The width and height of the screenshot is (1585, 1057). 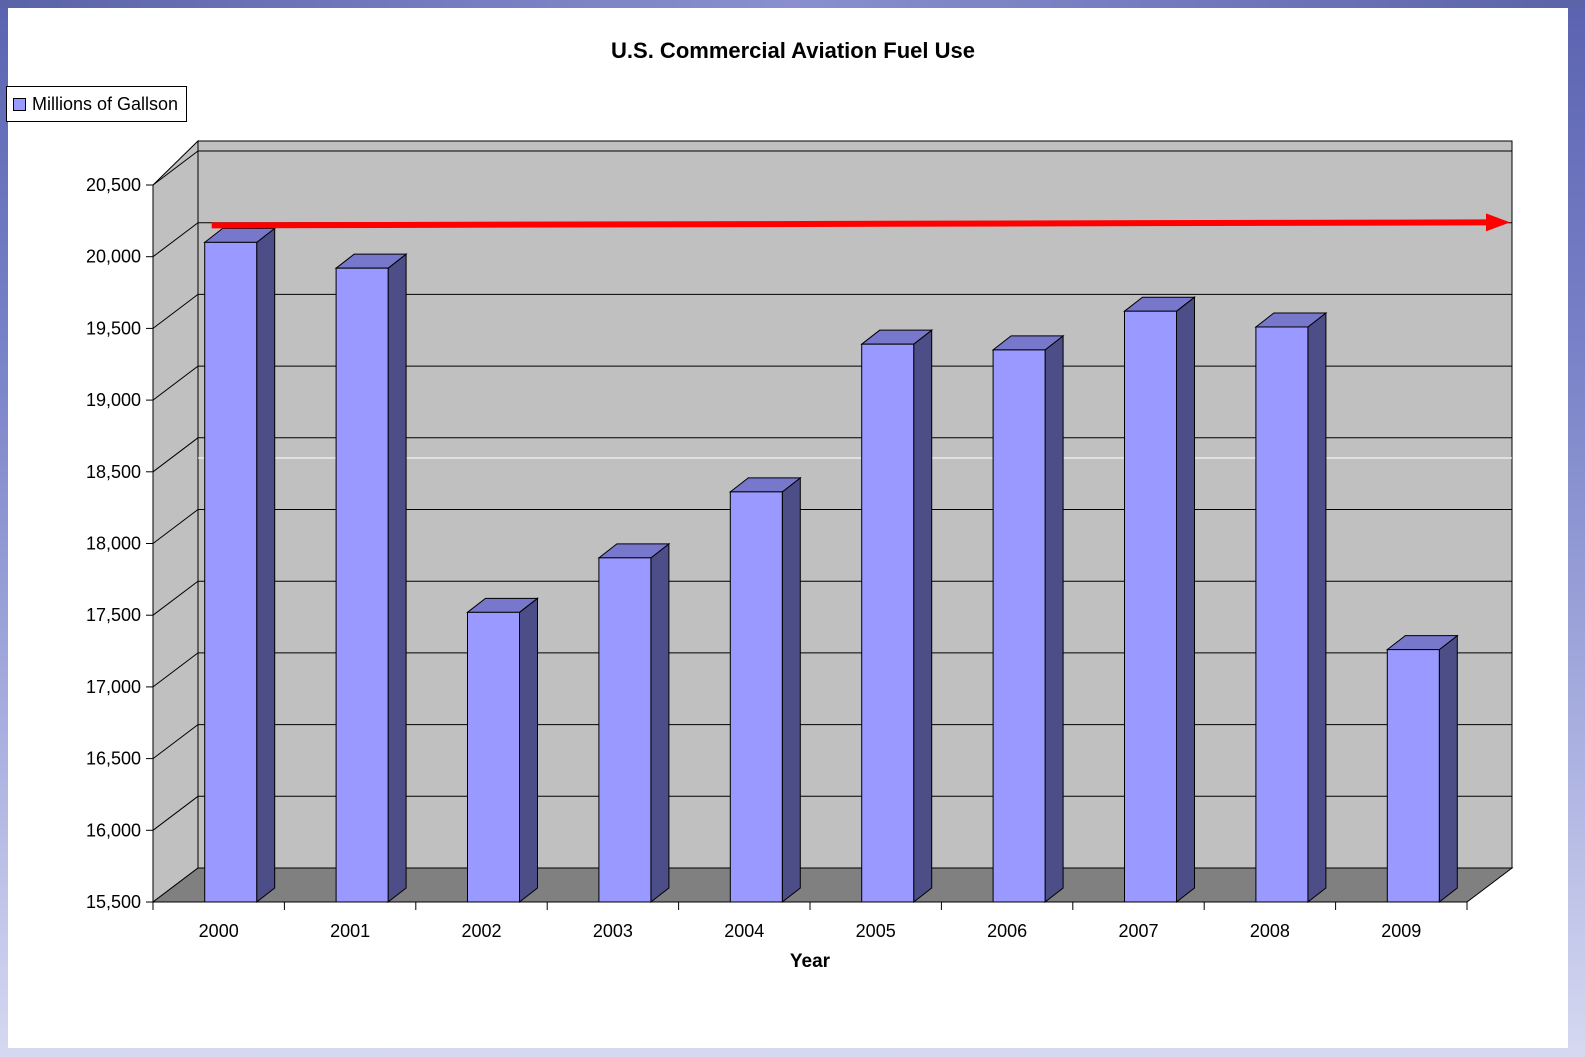 What do you see at coordinates (113, 400) in the screenshot?
I see `y-tick-label: 19,000` at bounding box center [113, 400].